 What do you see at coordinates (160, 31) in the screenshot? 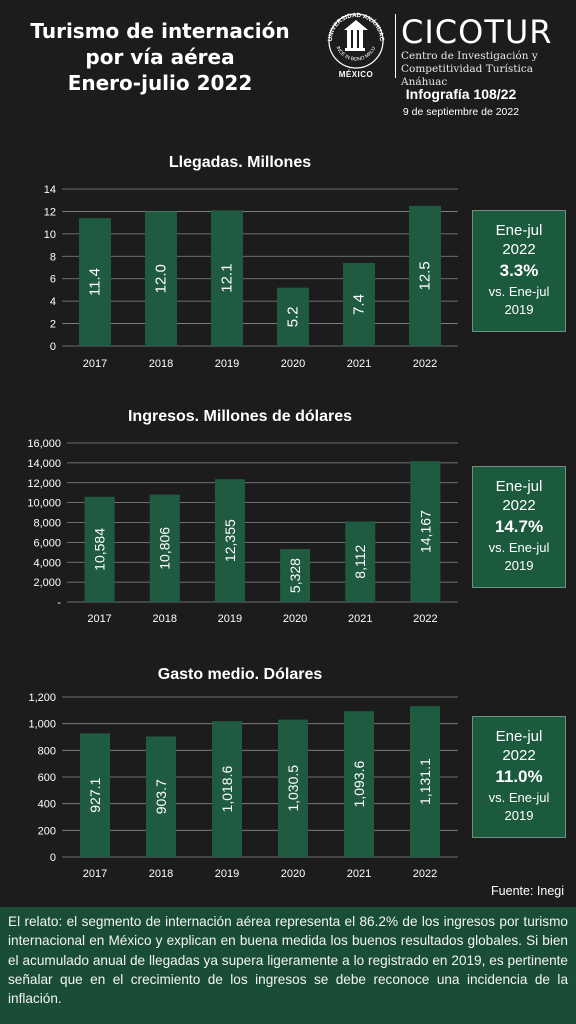
I see `title-line-1: Turismo de internación` at bounding box center [160, 31].